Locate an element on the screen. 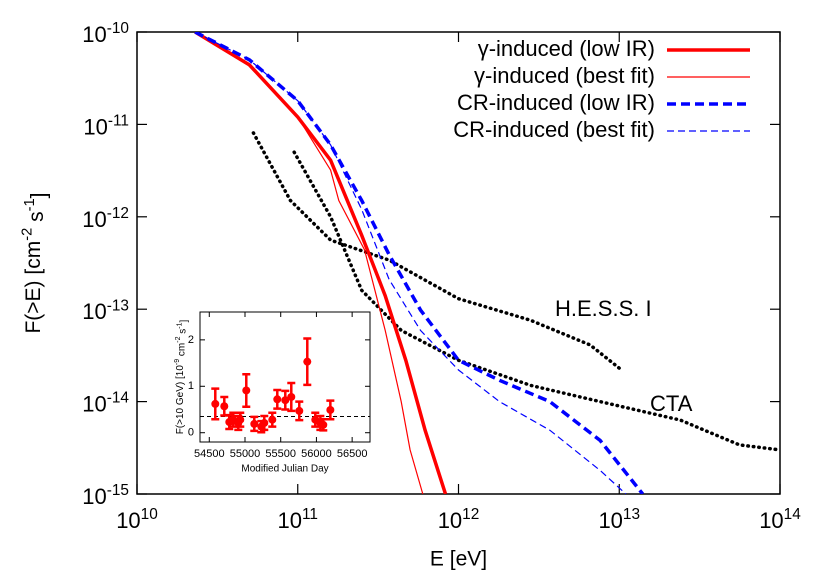 This screenshot has height=581, width=830. inset-x-tick-label: 56500 is located at coordinates (352, 454).